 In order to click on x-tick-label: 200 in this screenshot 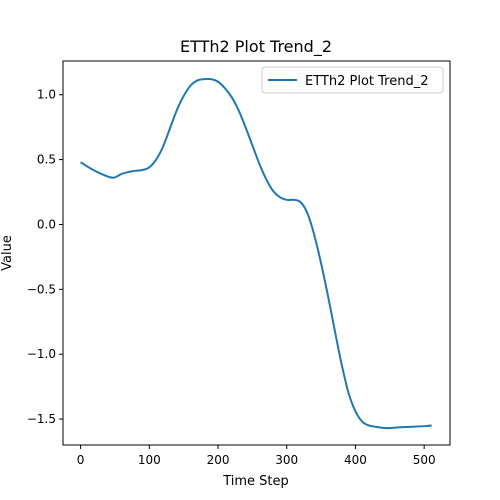, I will do `click(218, 460)`.